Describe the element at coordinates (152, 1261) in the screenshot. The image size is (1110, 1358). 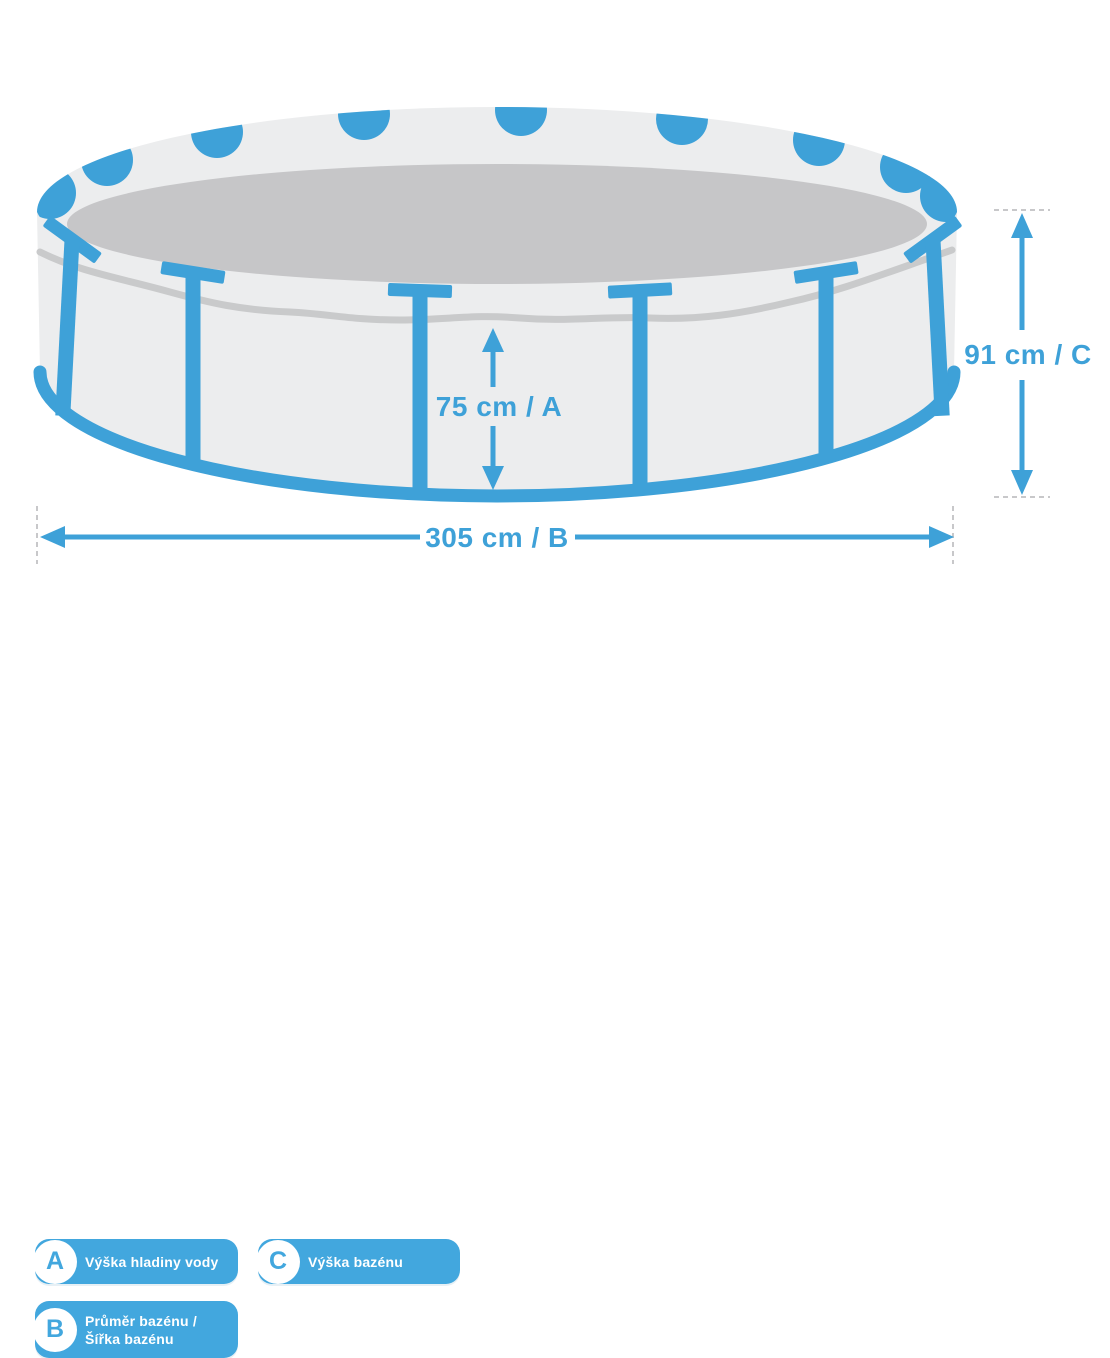
I see `legend-label: Výška hladiny vody` at that location.